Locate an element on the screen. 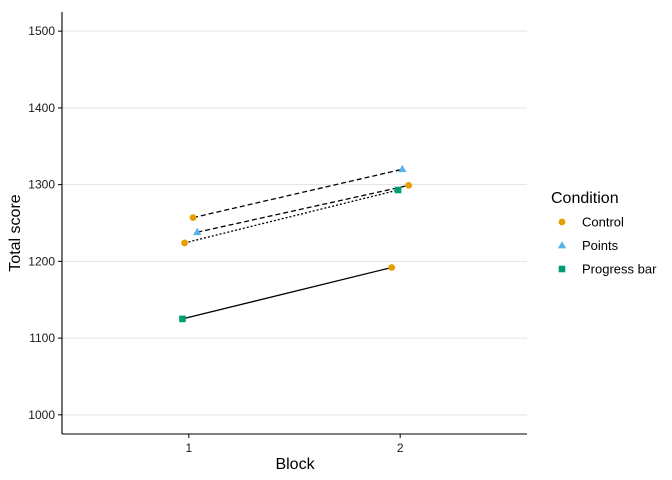 The image size is (672, 480). x-tick-label: 2 is located at coordinates (400, 448).